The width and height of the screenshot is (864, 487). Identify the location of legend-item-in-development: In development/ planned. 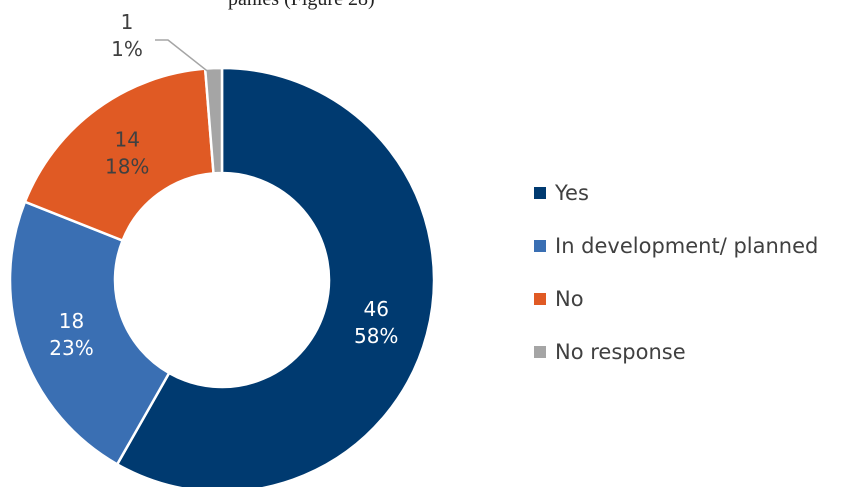
(676, 246).